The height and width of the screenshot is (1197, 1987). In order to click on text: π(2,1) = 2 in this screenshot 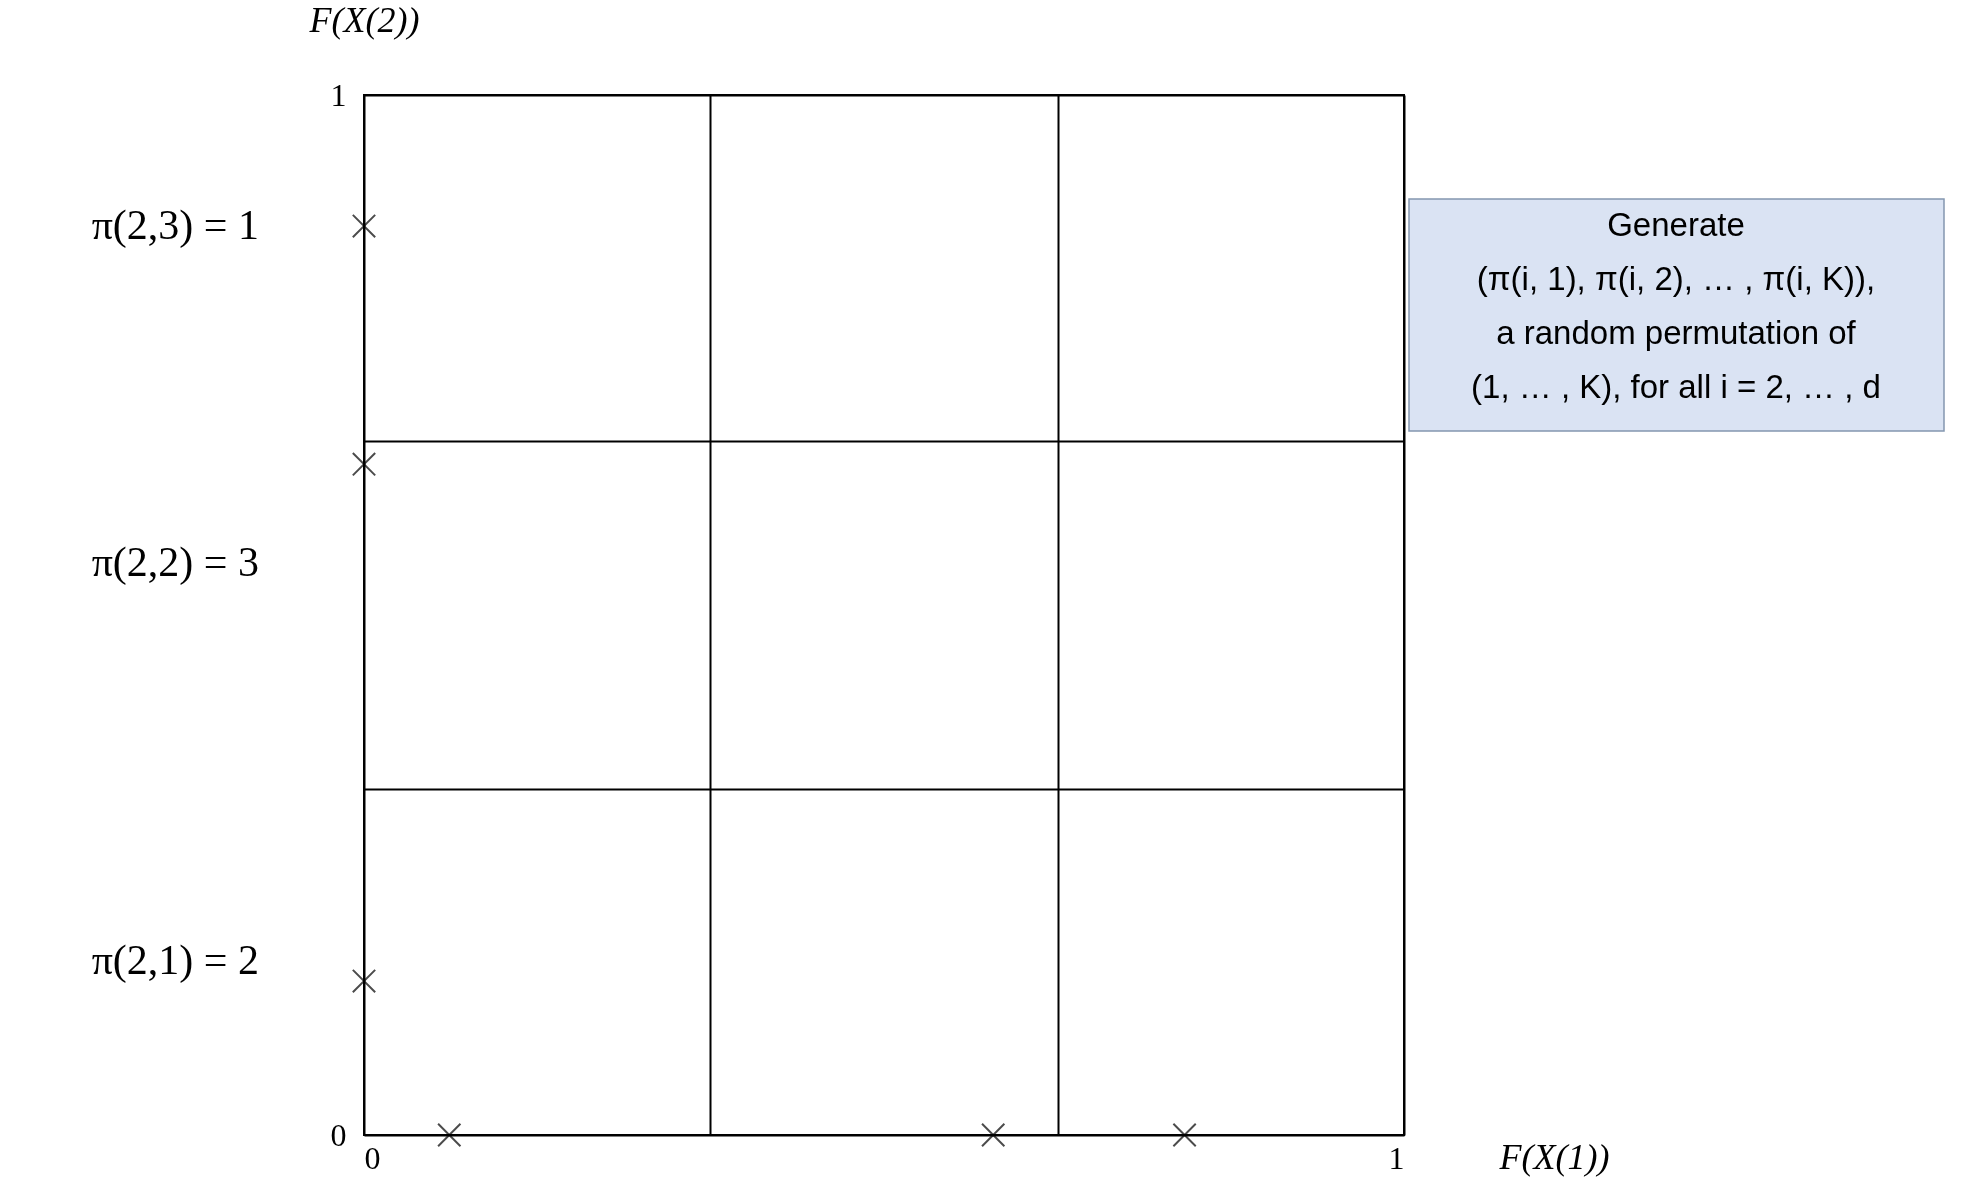, I will do `click(175, 961)`.